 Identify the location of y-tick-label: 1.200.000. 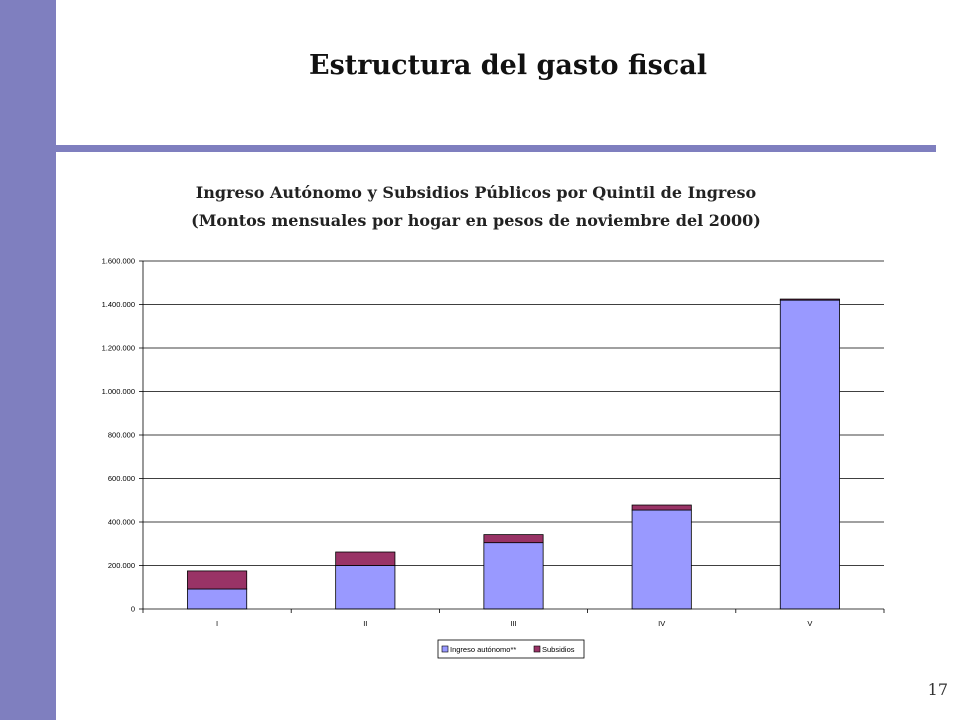
(118, 348).